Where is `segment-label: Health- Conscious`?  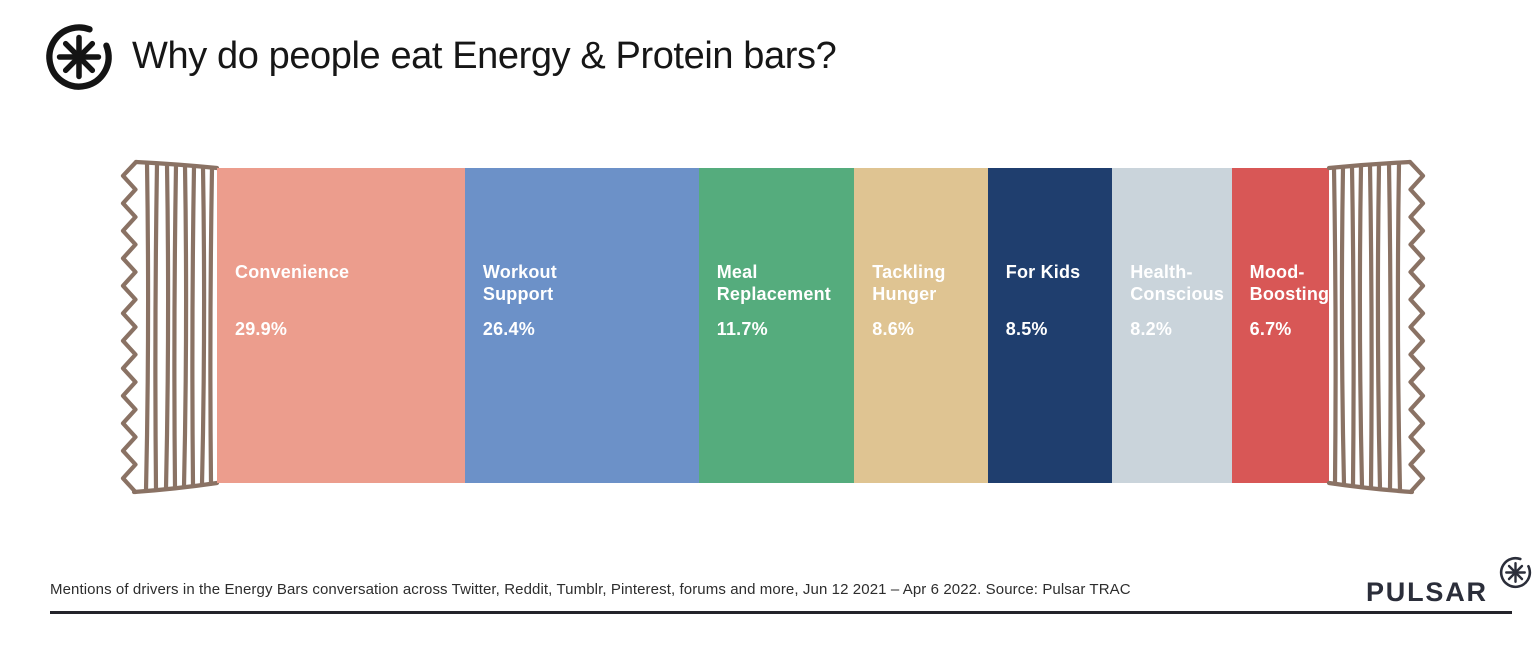
segment-label: Health- Conscious is located at coordinates (1177, 283).